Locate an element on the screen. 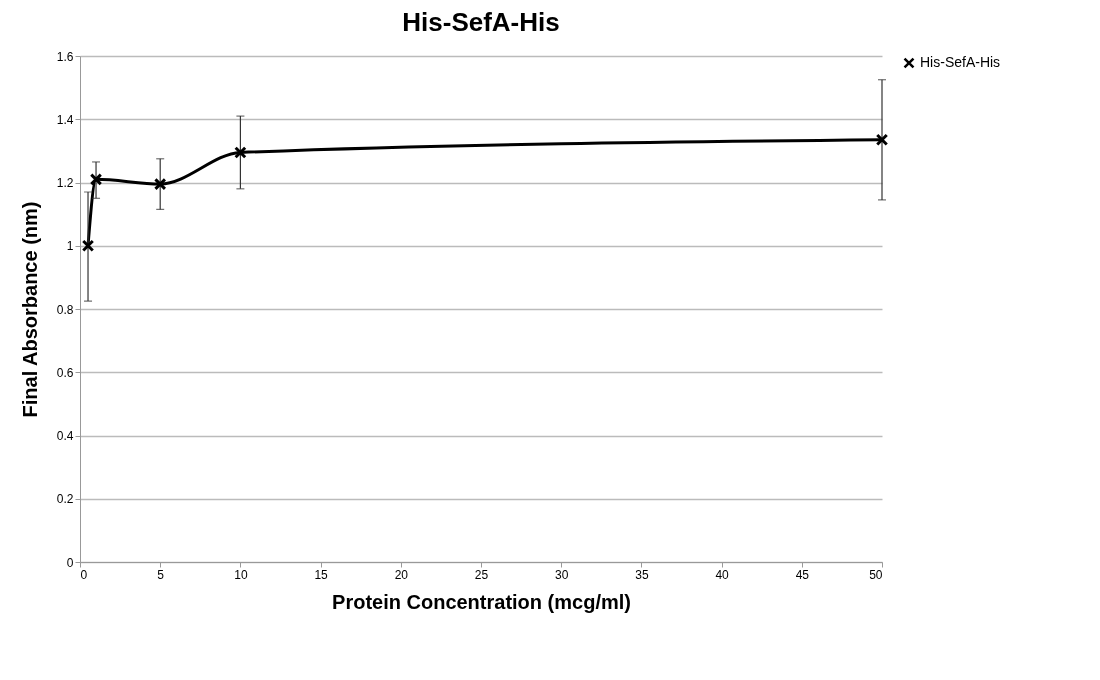  y-tick-label: 0.2 is located at coordinates (65, 499).